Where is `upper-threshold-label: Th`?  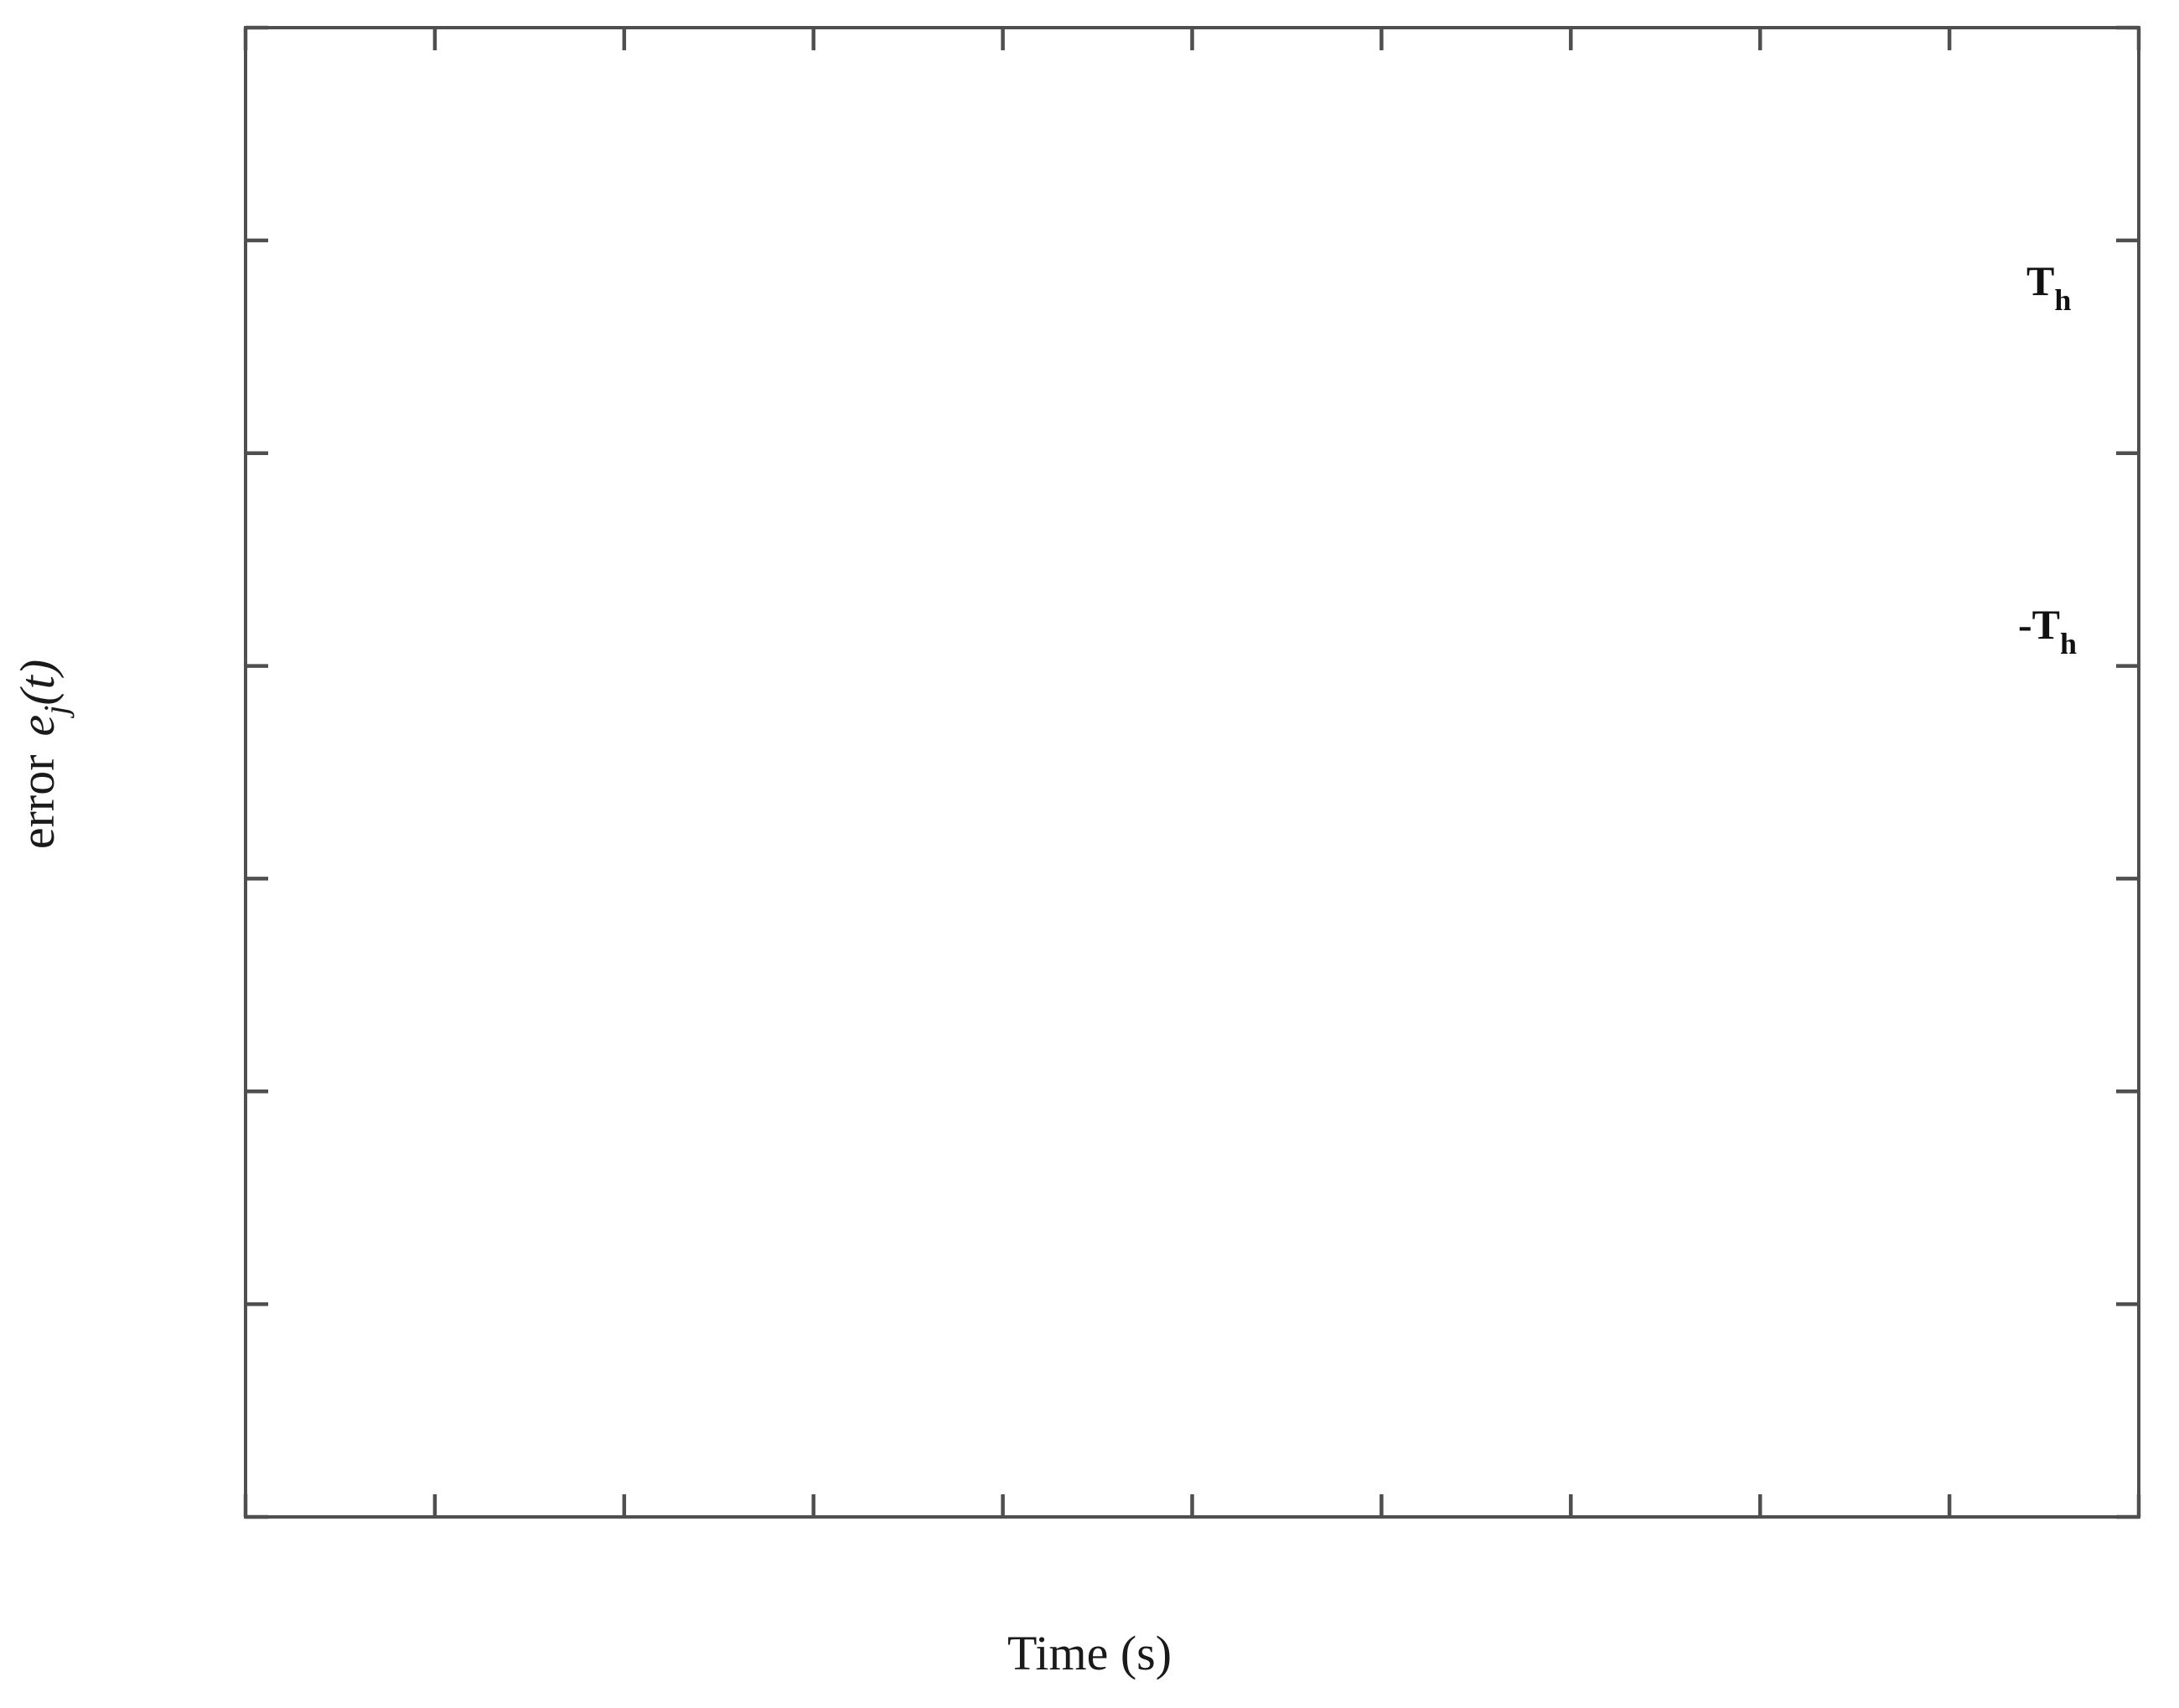
upper-threshold-label: Th is located at coordinates (2048, 287).